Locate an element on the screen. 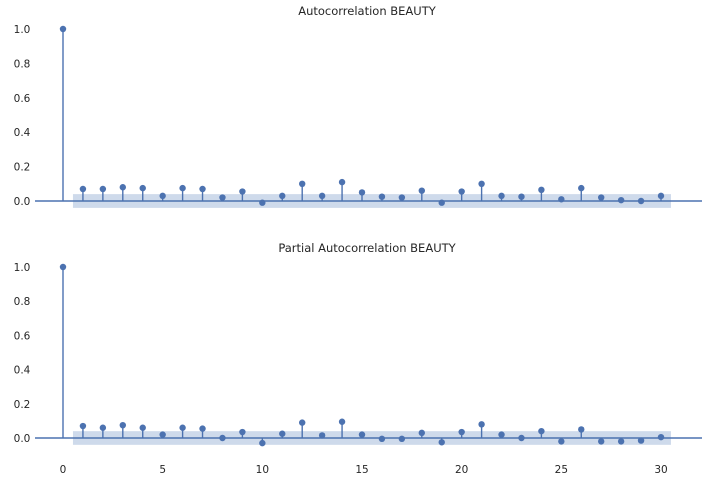 The width and height of the screenshot is (709, 482). pacf-xtick-label: 30 is located at coordinates (660, 470).